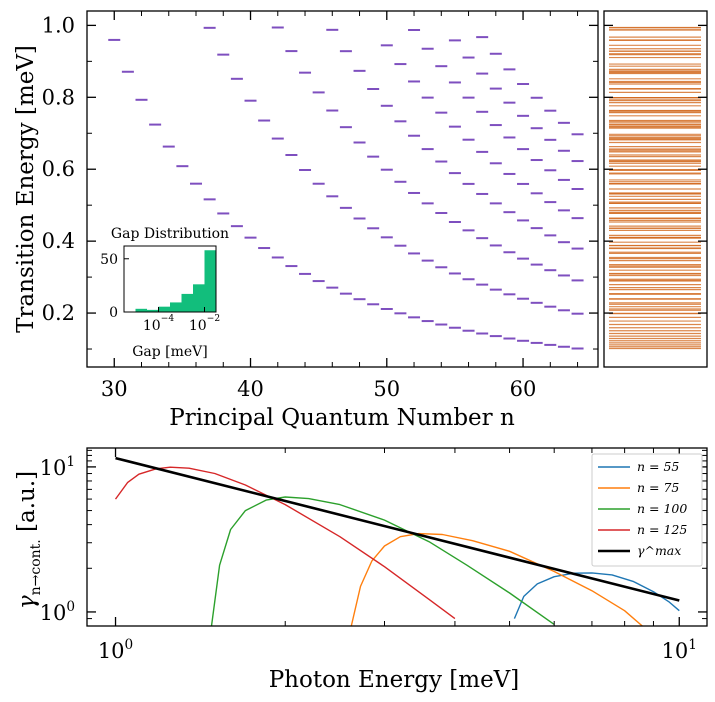 This screenshot has width=715, height=702. I want to click on legend: n = 55 n = 75 n = 100 n = 125 γ^max, so click(647, 510).